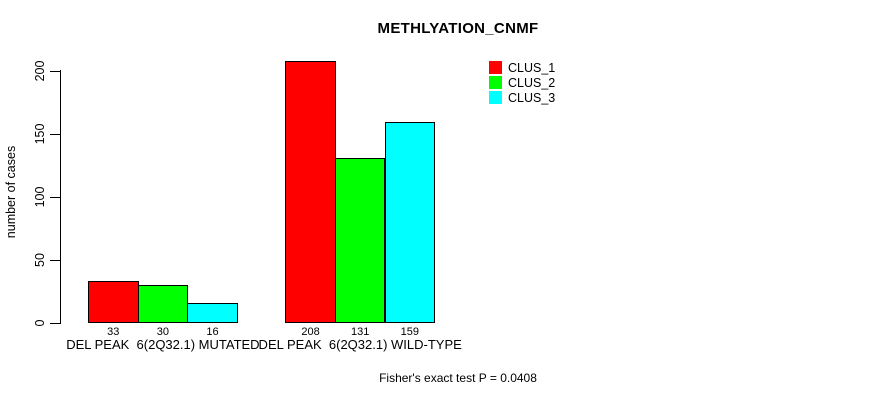 The height and width of the screenshot is (400, 890). I want to click on bar-value-label: 30, so click(163, 332).